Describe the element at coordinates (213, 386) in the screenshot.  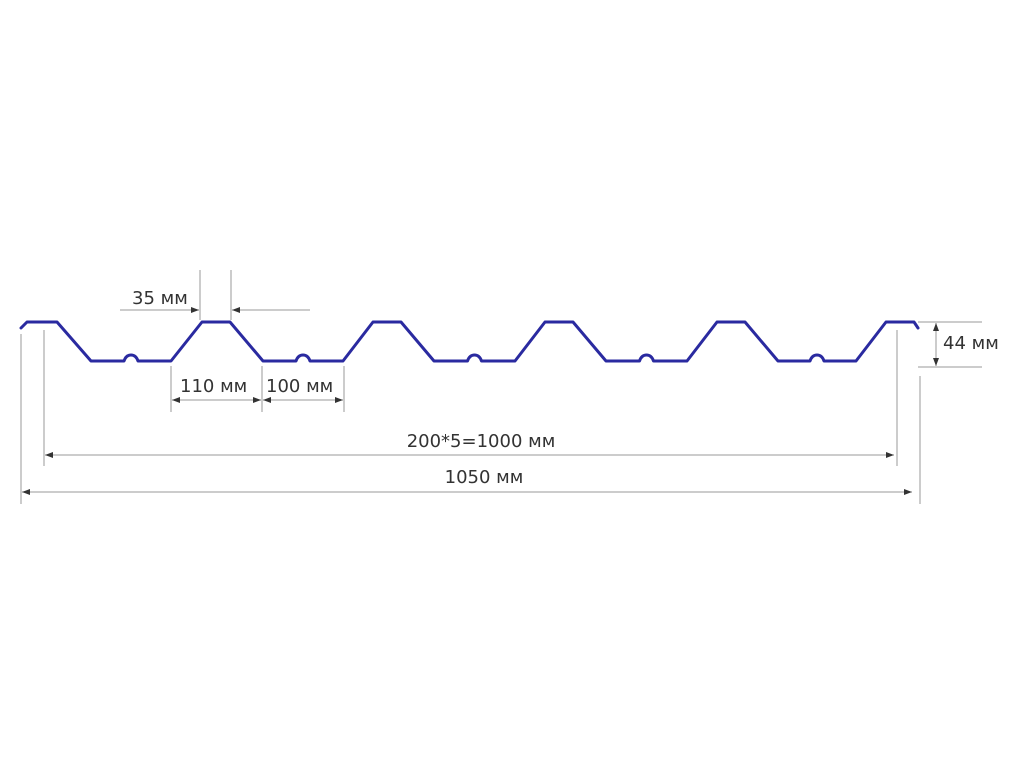
I see `label-rib-base: 110 мм` at that location.